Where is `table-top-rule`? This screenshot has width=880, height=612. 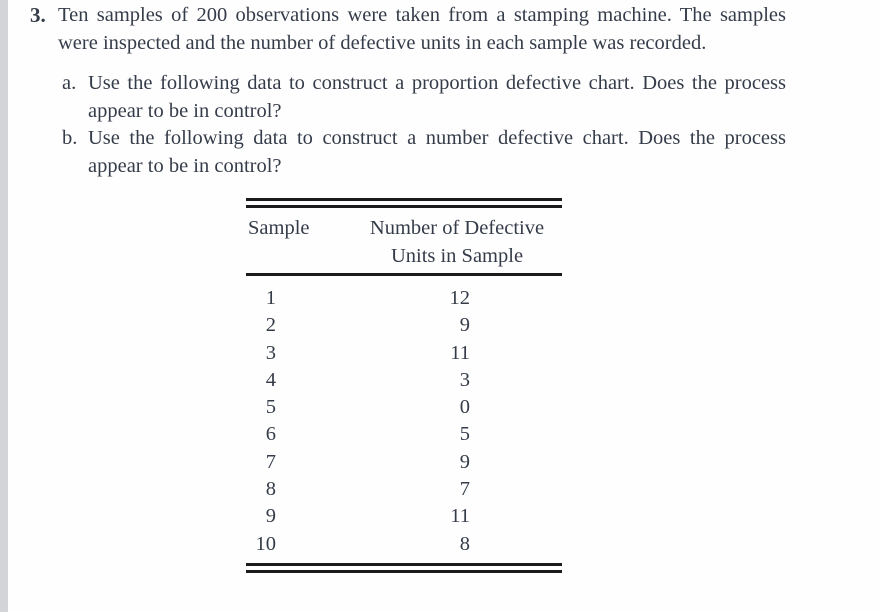
table-top-rule is located at coordinates (404, 203).